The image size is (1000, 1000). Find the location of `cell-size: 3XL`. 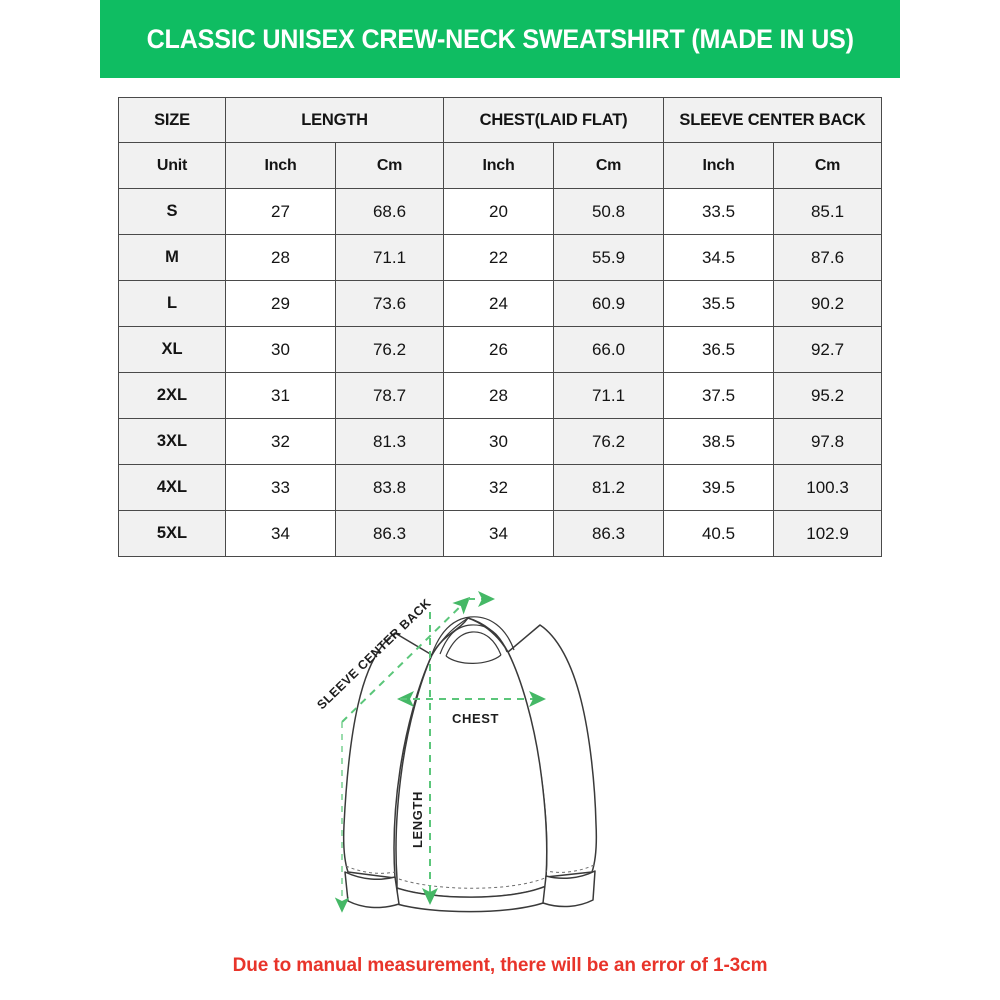

cell-size: 3XL is located at coordinates (172, 441).